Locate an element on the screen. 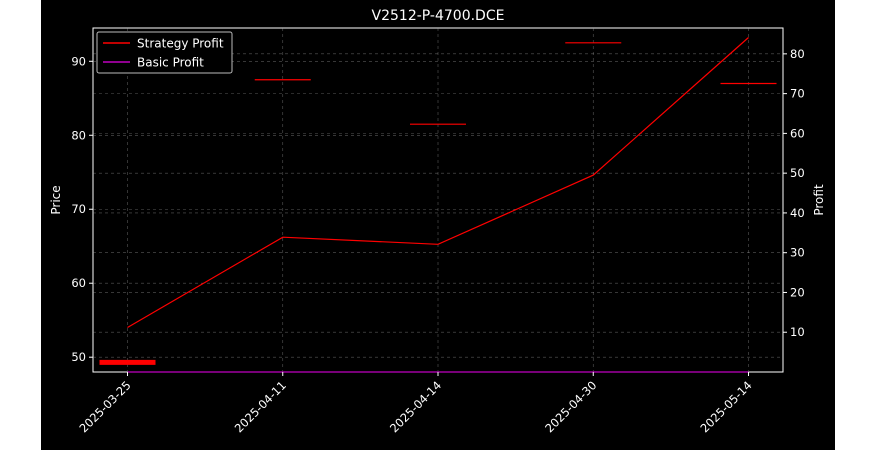 This screenshot has width=878, height=454. y-left-tick-label: 50 is located at coordinates (78, 357).